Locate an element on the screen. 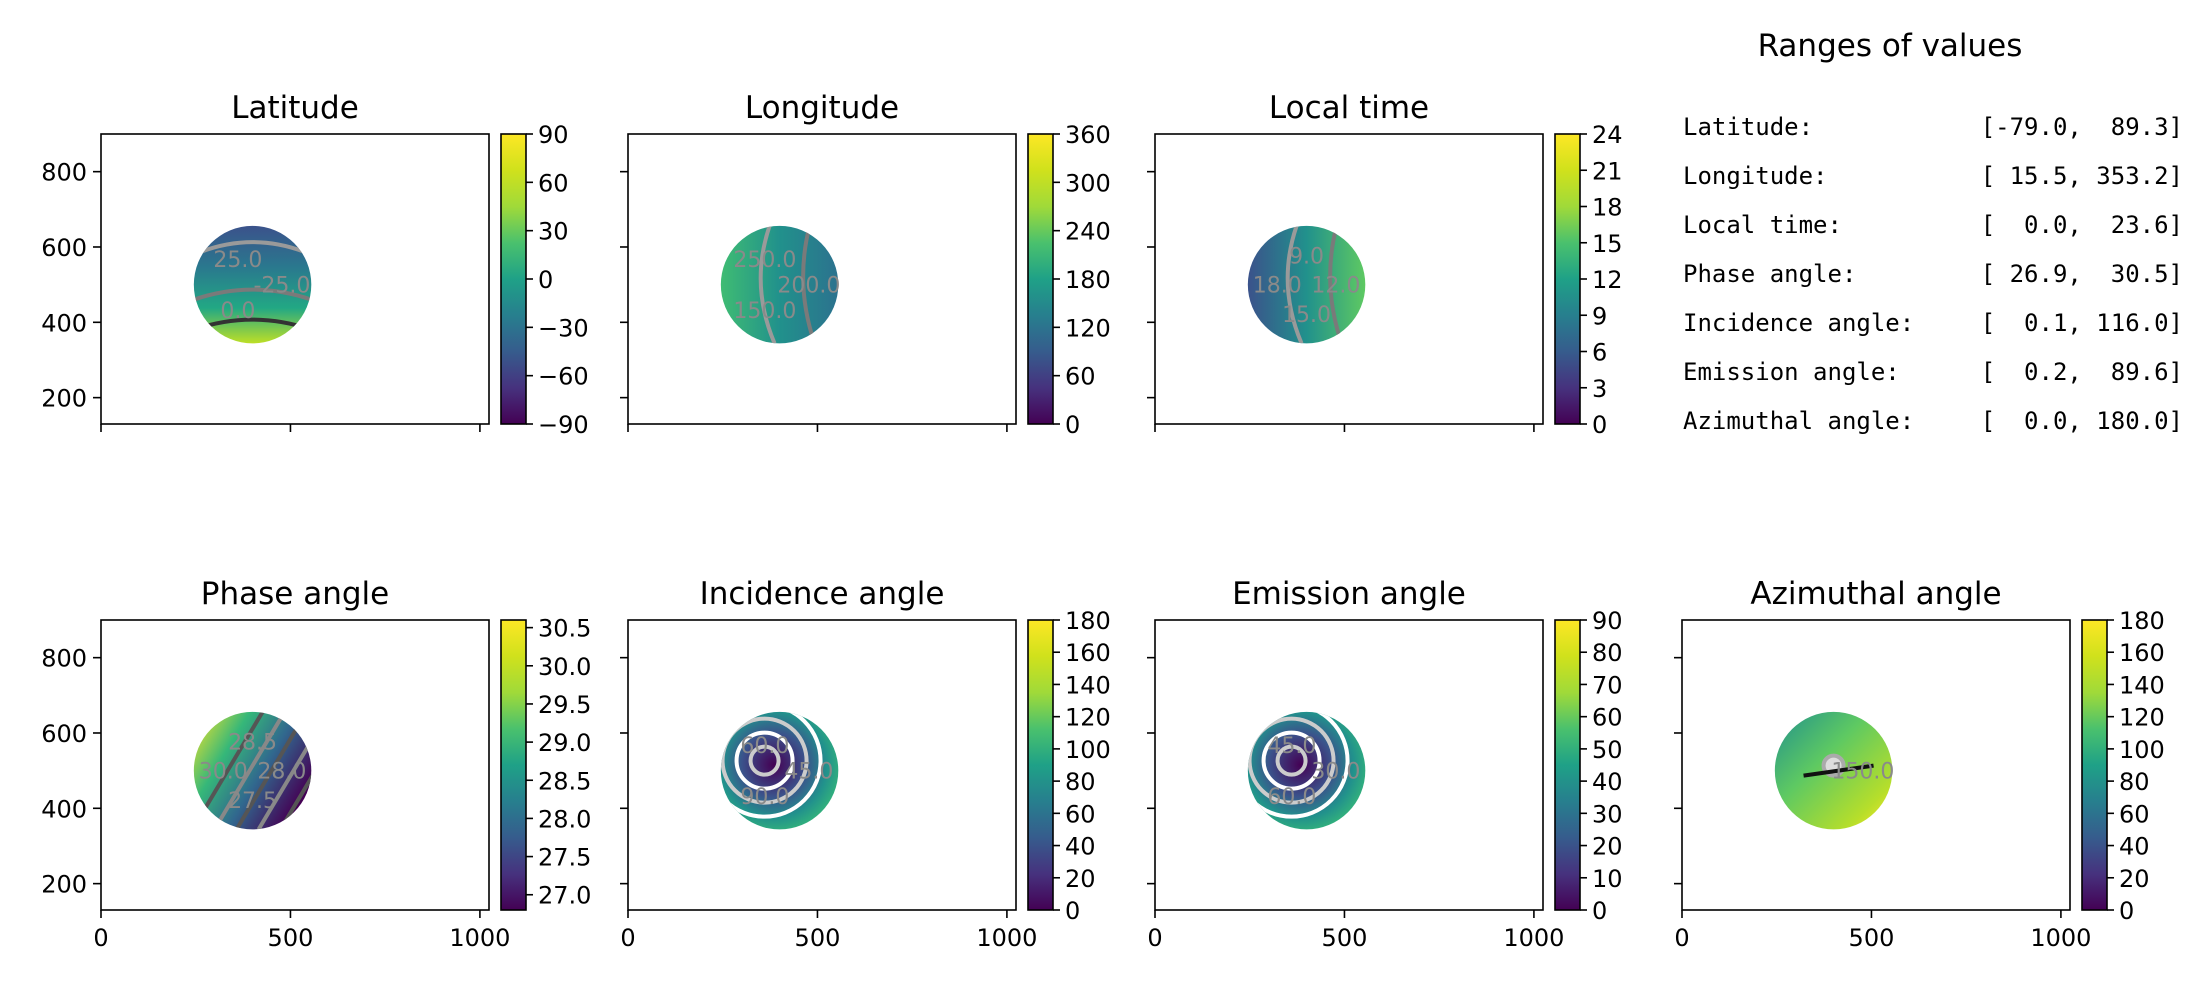 The width and height of the screenshot is (2200, 1000). ranges-title: Ranges of values is located at coordinates (1890, 46).